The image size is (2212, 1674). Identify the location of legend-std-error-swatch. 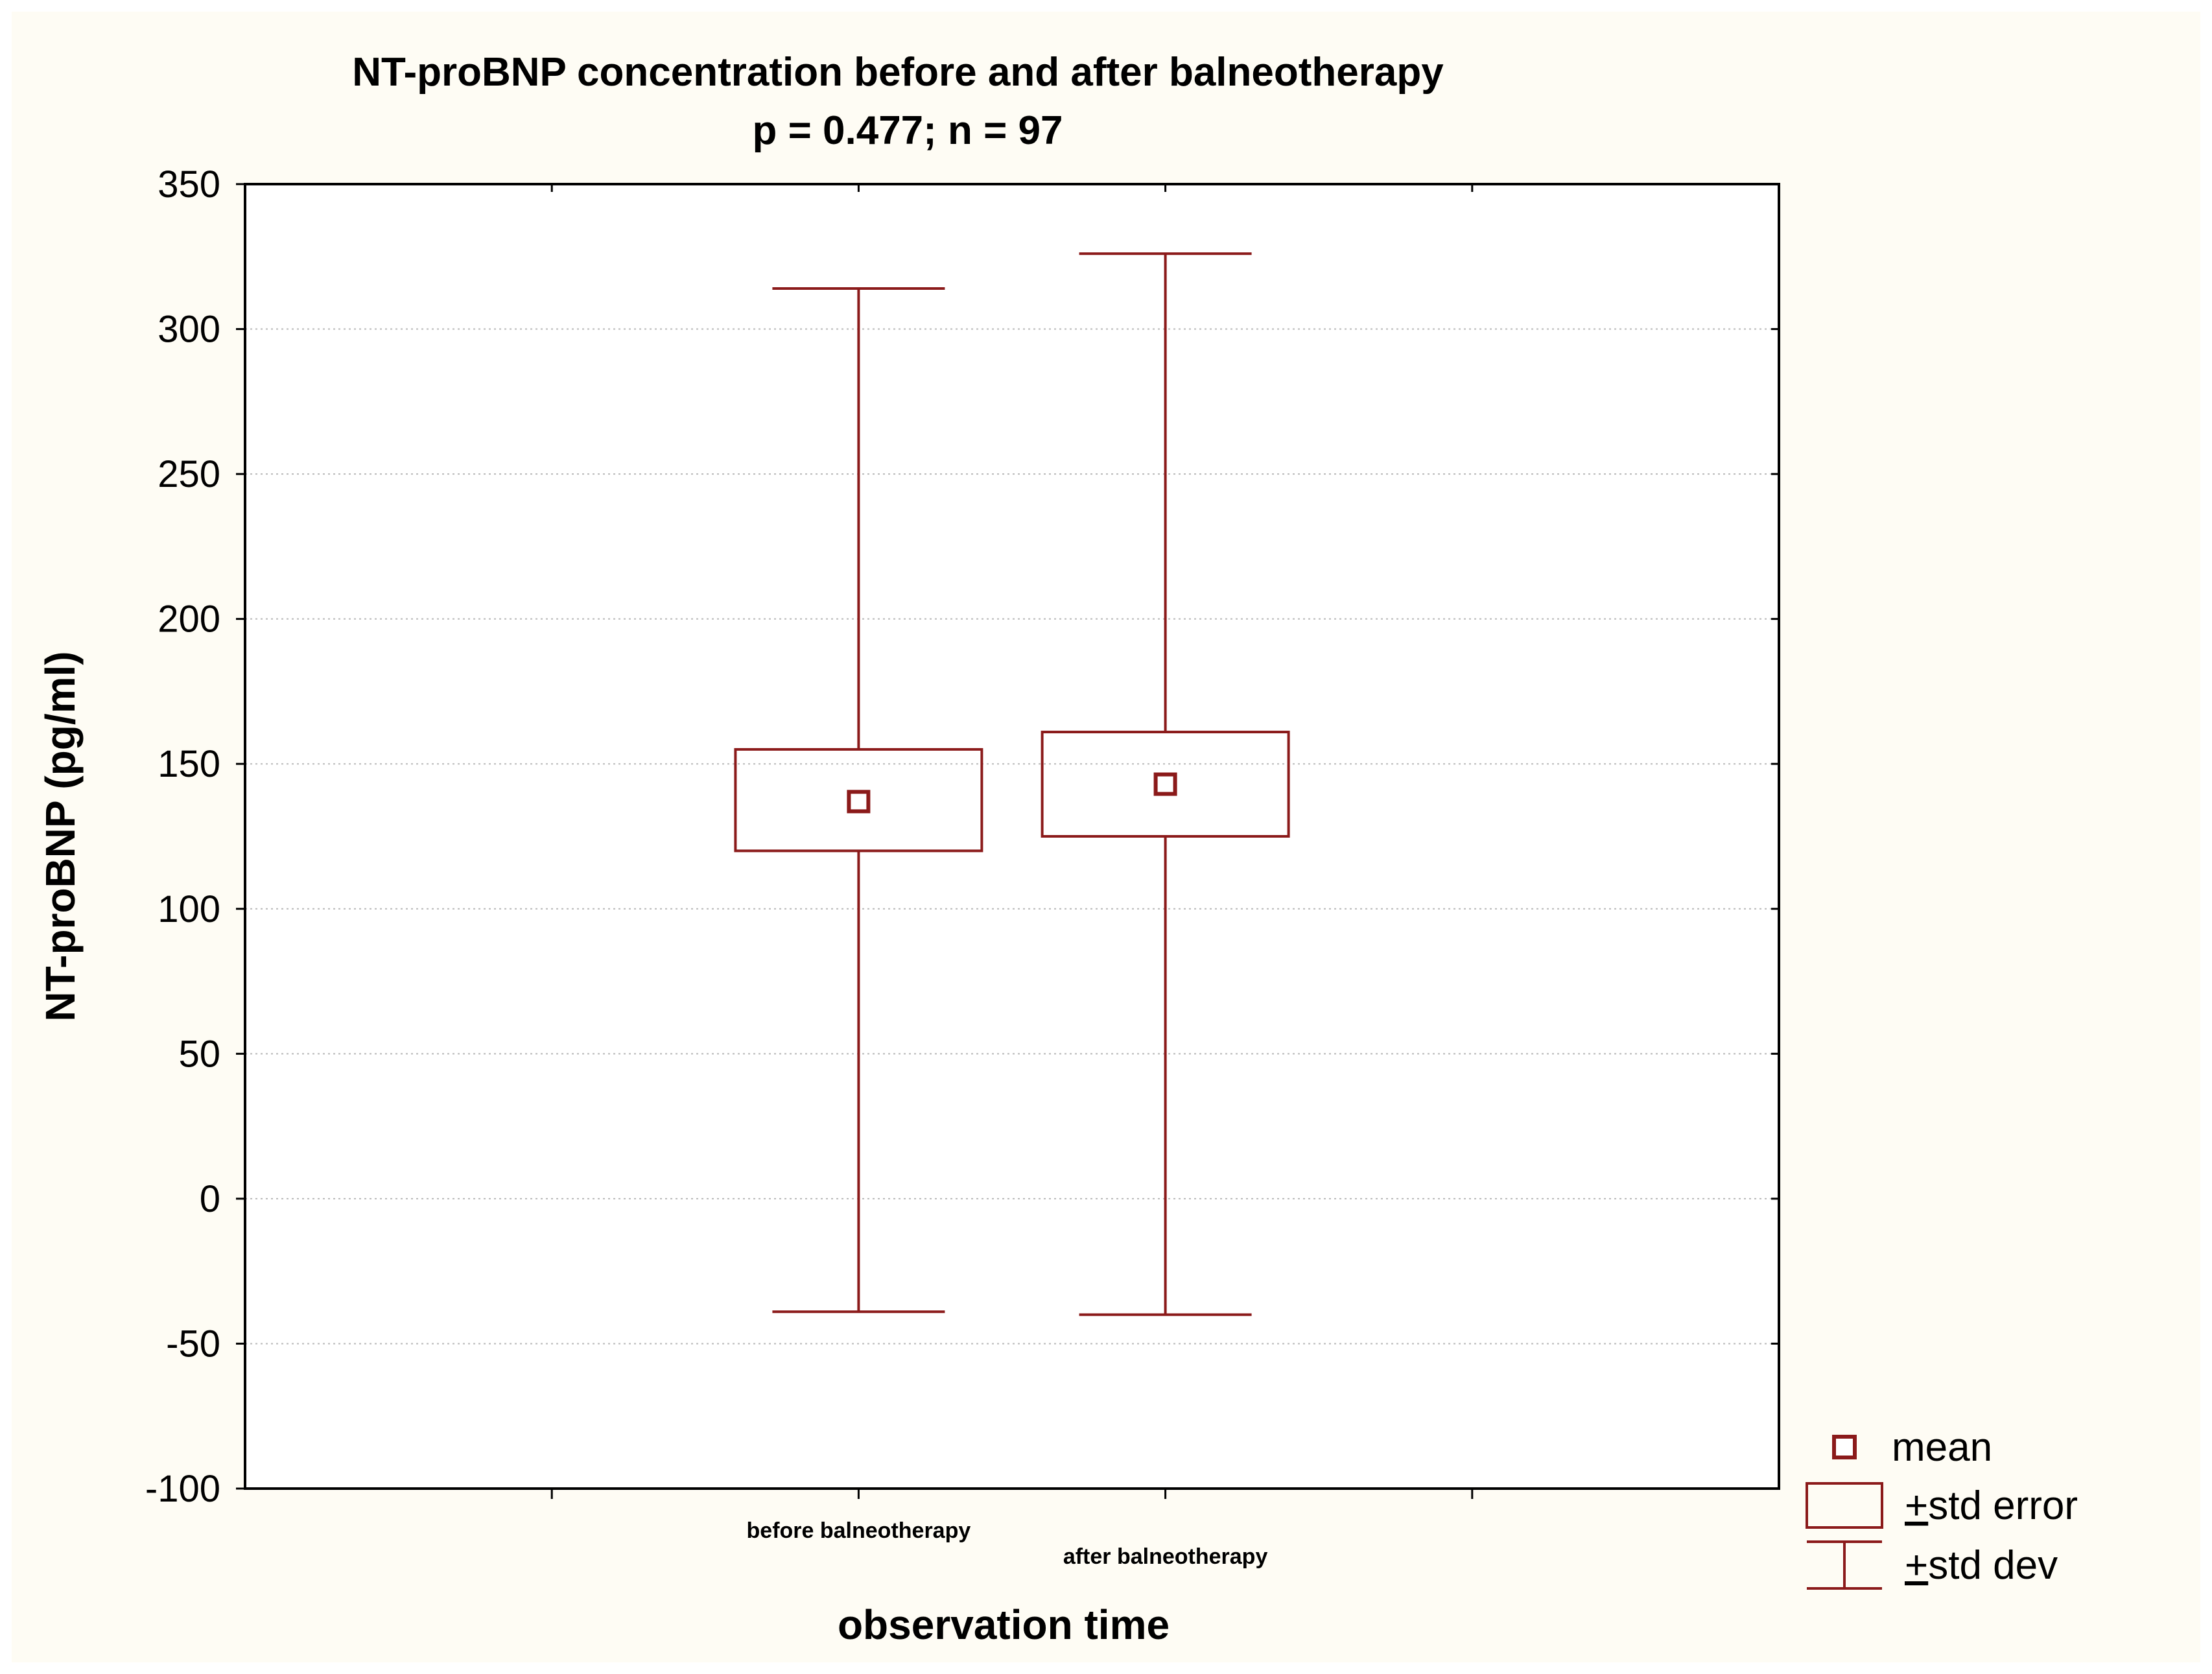
(1844, 1506).